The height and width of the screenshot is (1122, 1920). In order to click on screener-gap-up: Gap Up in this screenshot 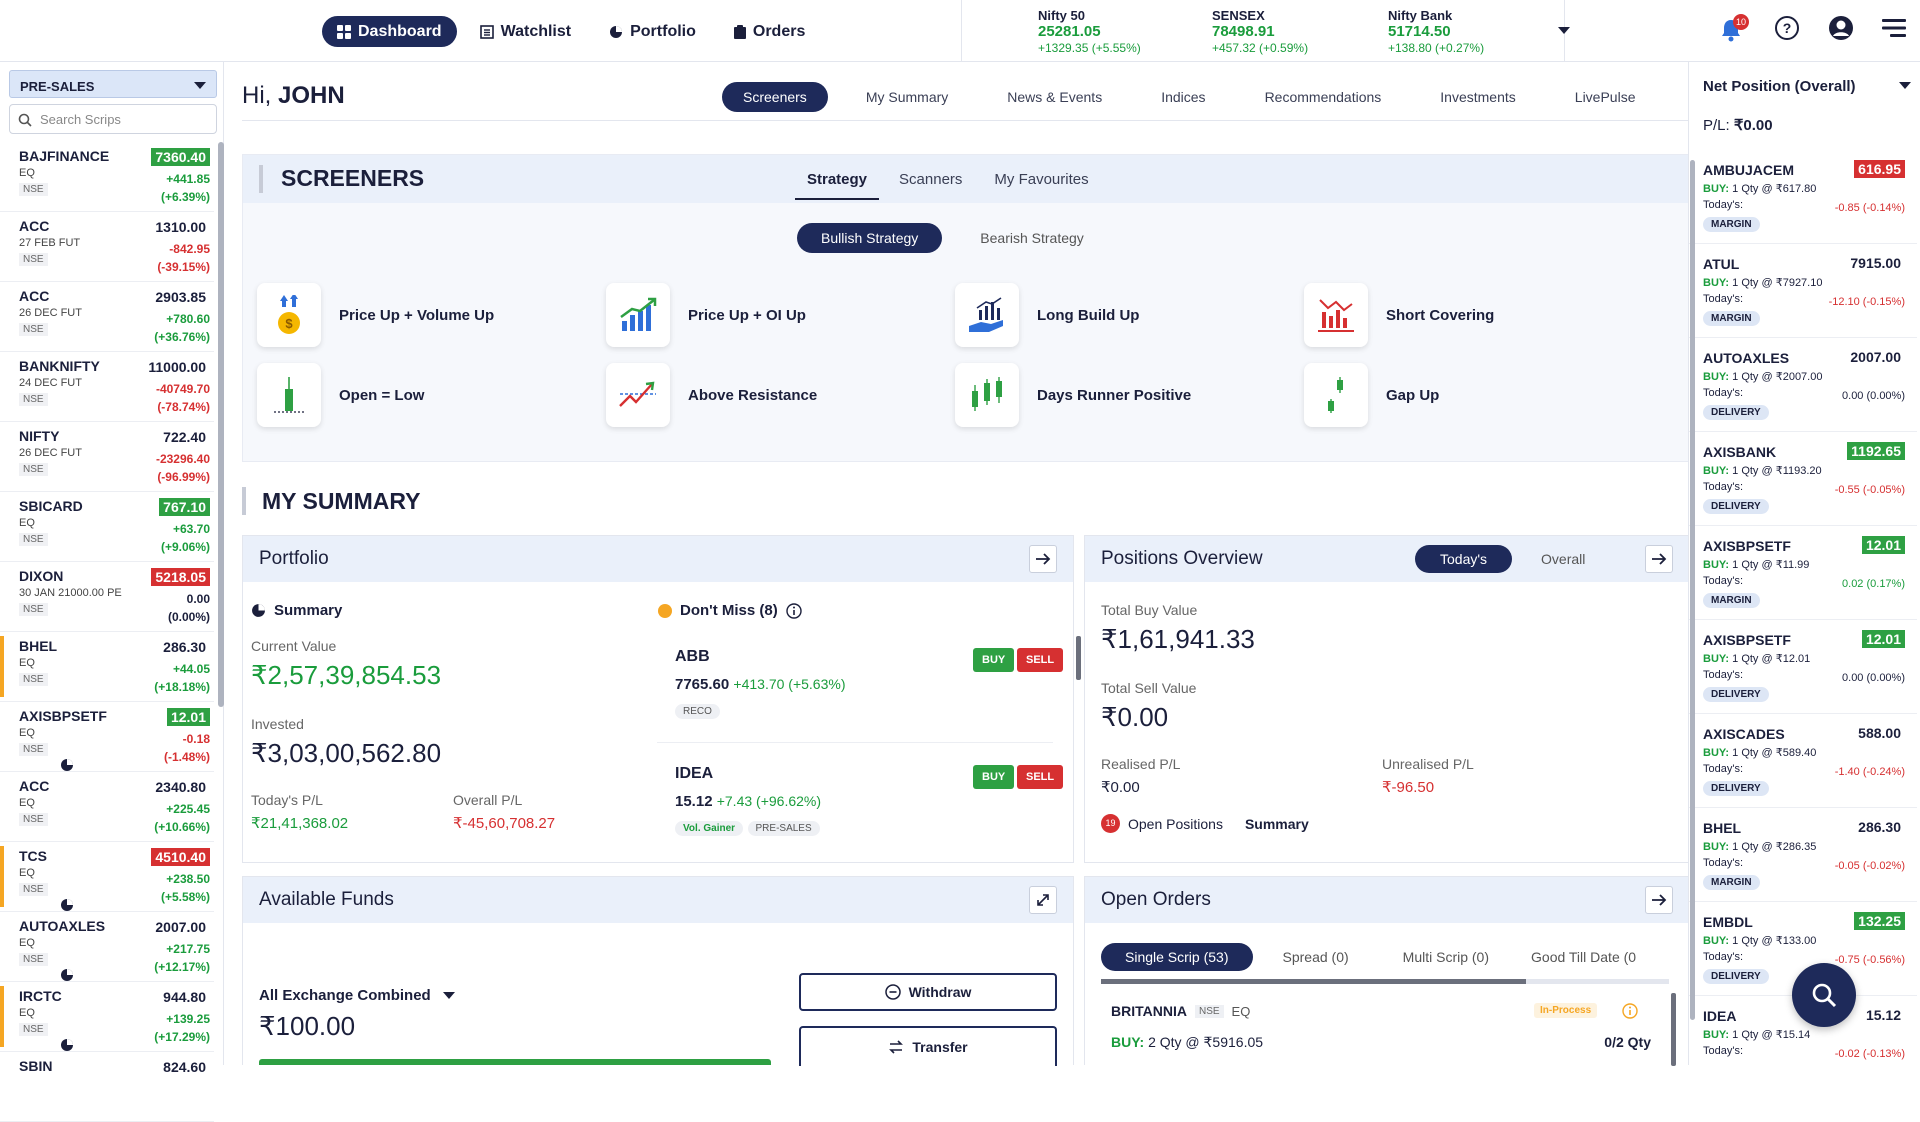, I will do `click(1371, 395)`.